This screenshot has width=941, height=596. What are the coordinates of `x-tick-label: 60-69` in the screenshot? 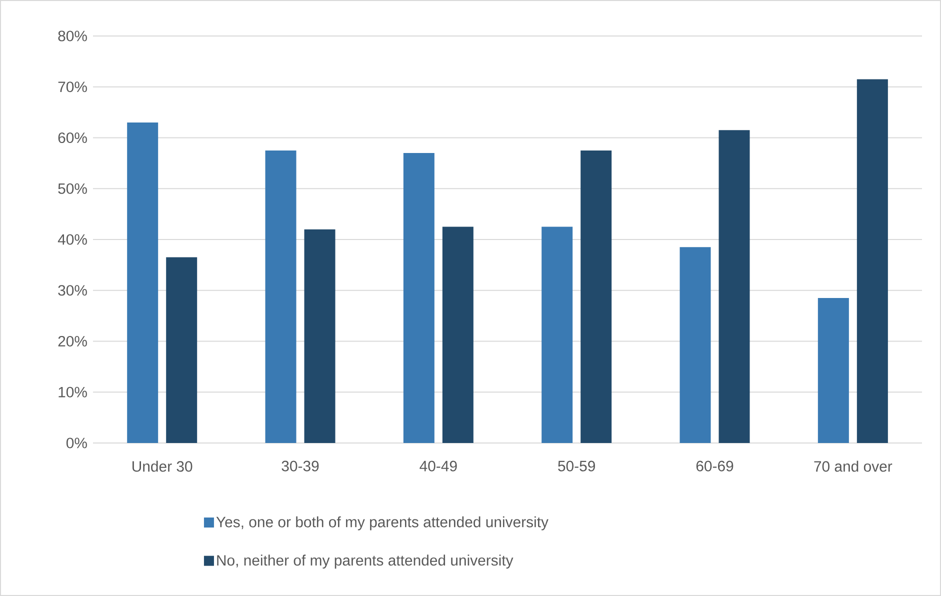 It's located at (715, 466).